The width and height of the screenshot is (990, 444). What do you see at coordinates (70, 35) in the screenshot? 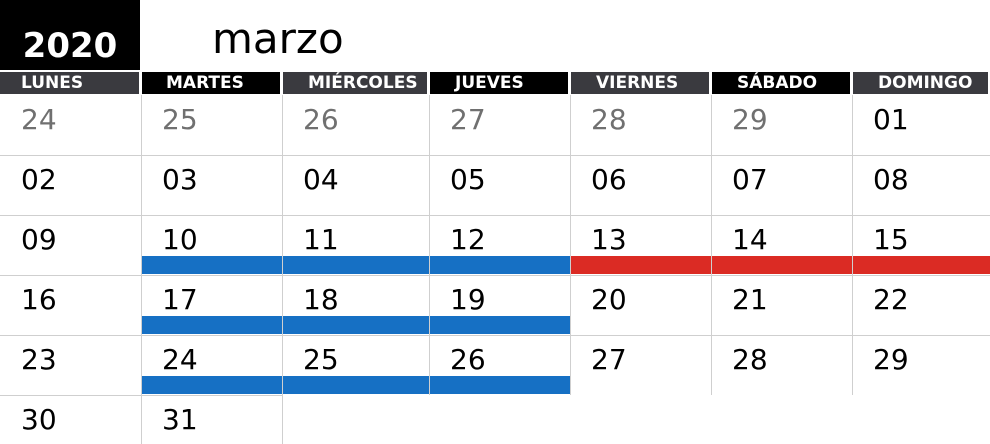
I see `year-label: 2020` at bounding box center [70, 35].